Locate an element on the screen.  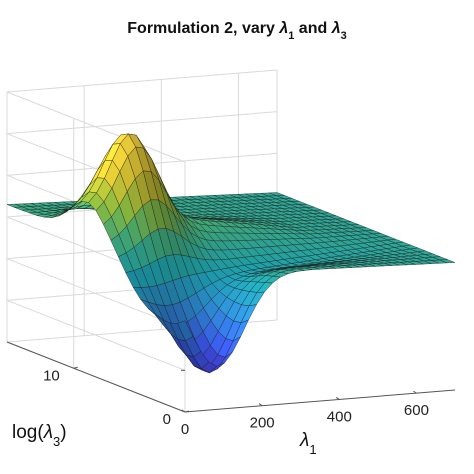
chart-title: Formulation 2, vary λ1 and λ3 is located at coordinates (236, 31).